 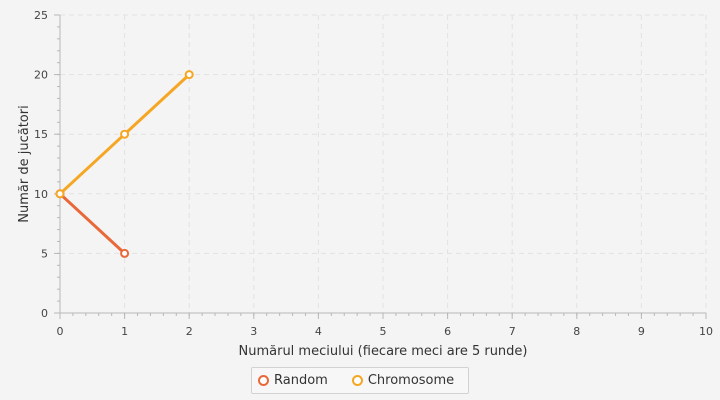 What do you see at coordinates (60, 331) in the screenshot?
I see `x-tick-label: 0` at bounding box center [60, 331].